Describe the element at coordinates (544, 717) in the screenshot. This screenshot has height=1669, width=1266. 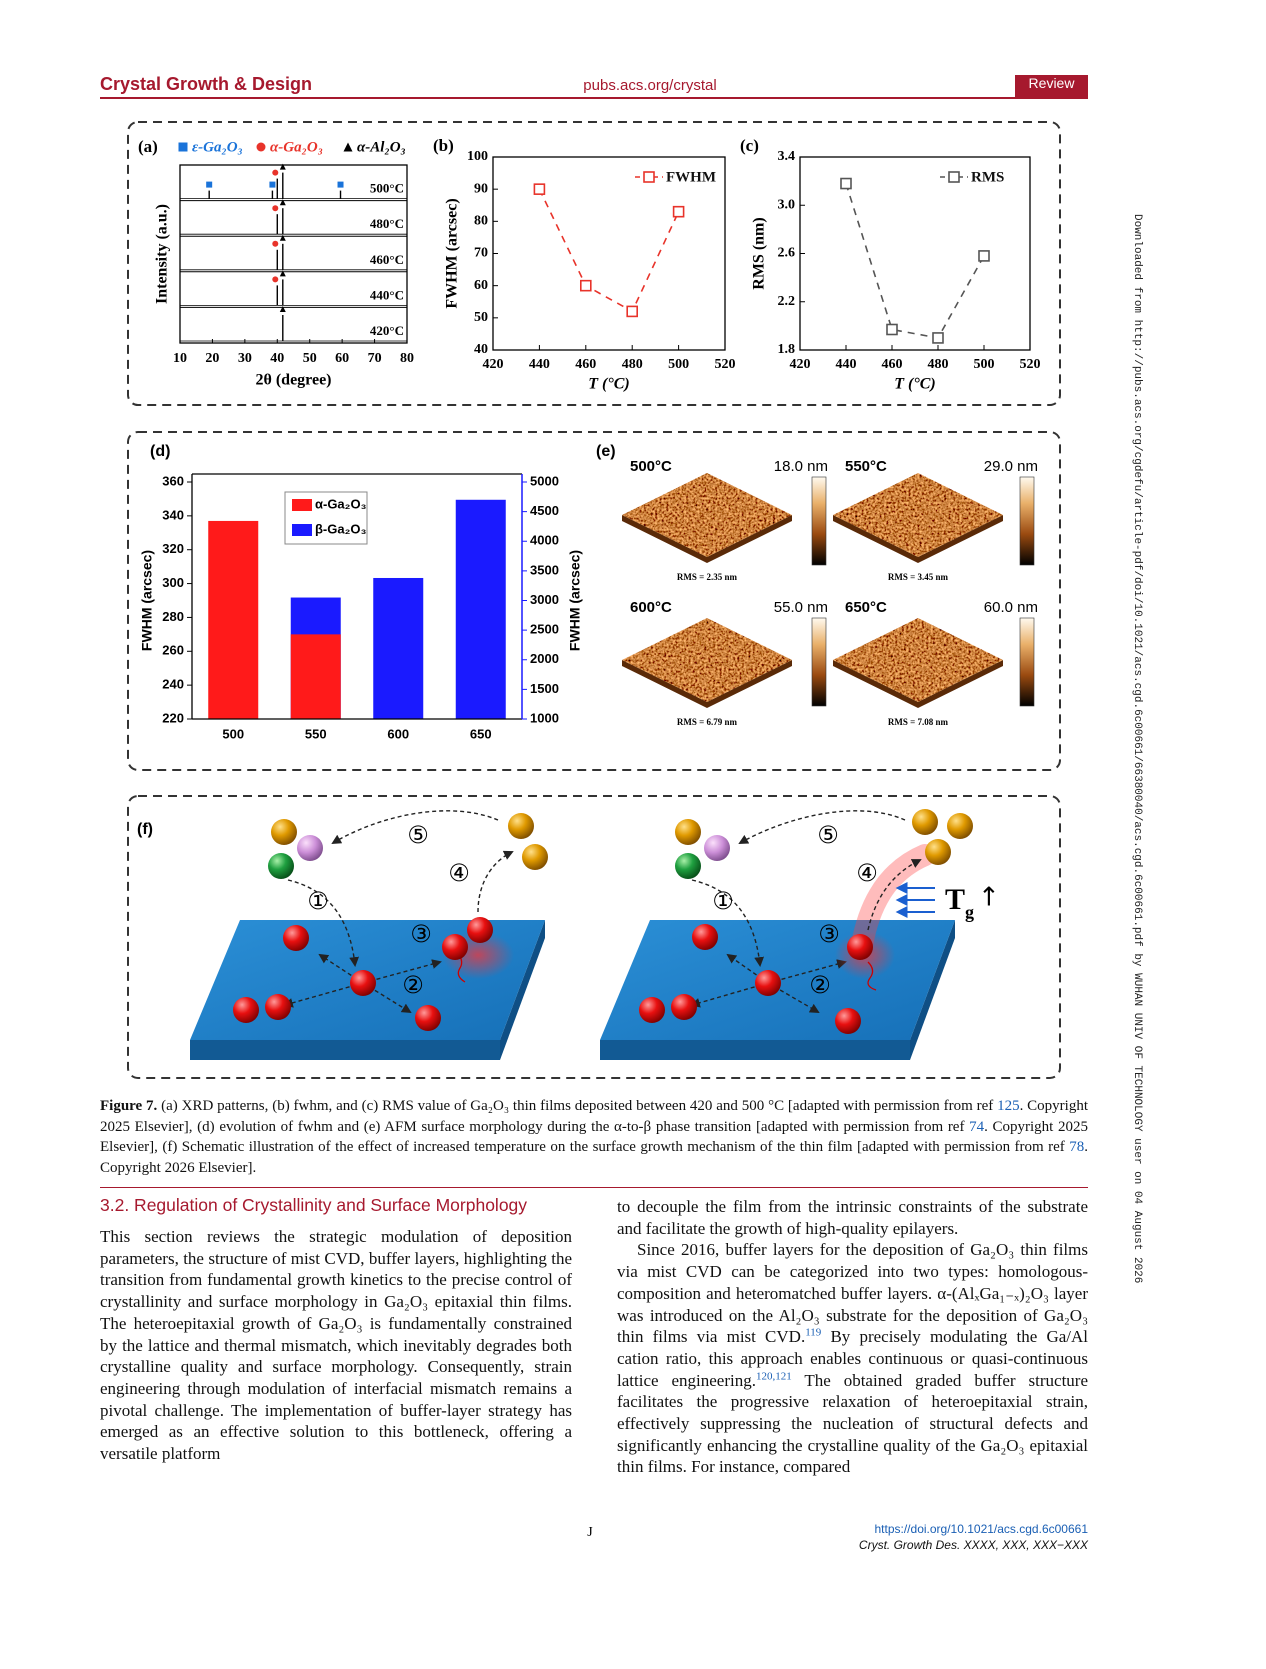
I see `y2-tick-label: 1000` at that location.